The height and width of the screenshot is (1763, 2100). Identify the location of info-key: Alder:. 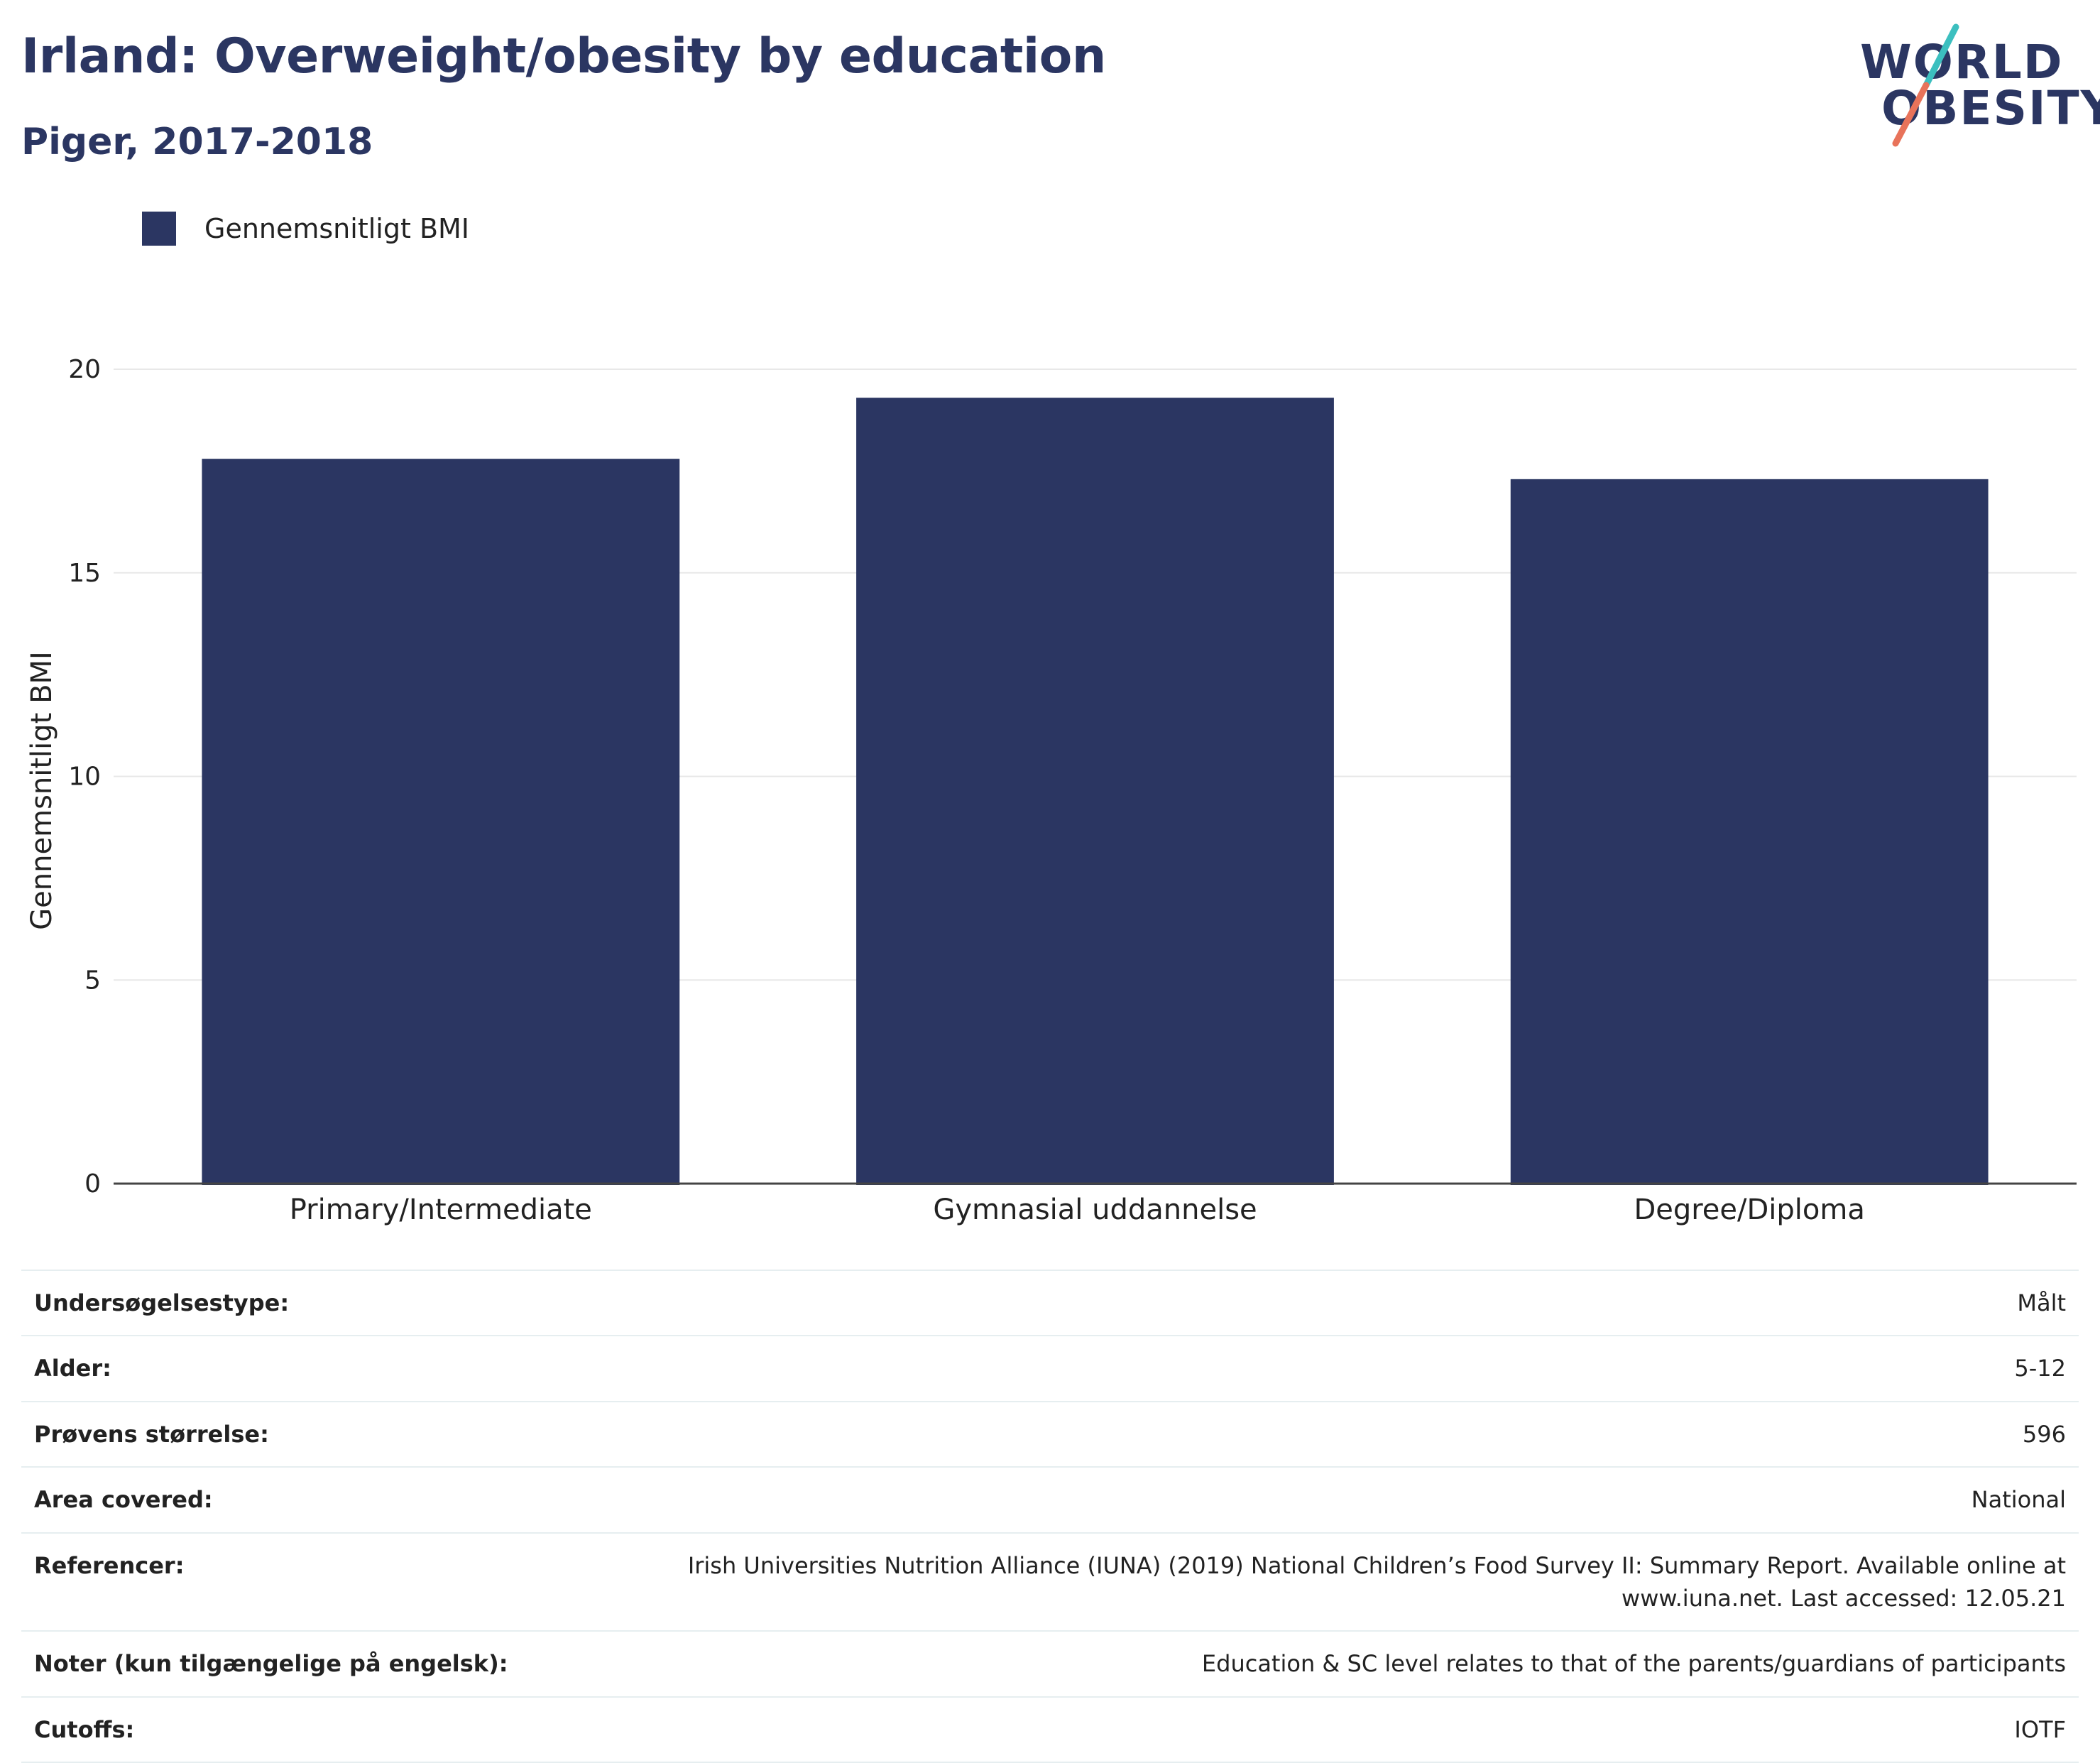
(72, 1368).